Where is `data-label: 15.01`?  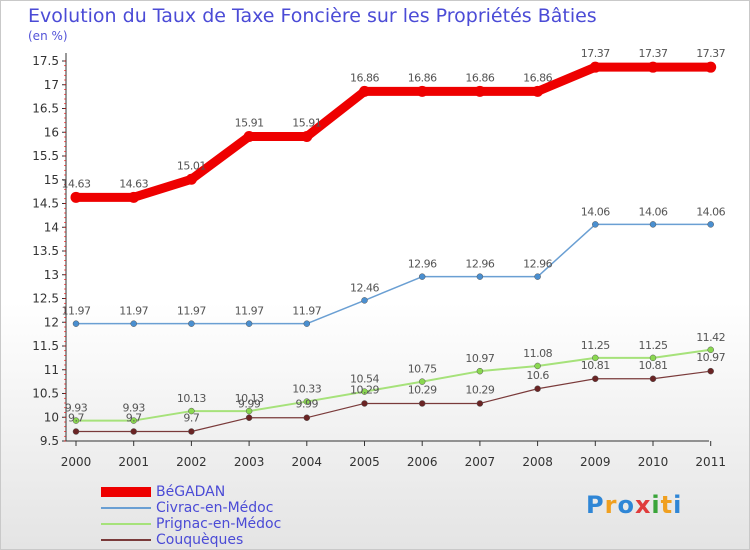
data-label: 15.01 is located at coordinates (191, 165).